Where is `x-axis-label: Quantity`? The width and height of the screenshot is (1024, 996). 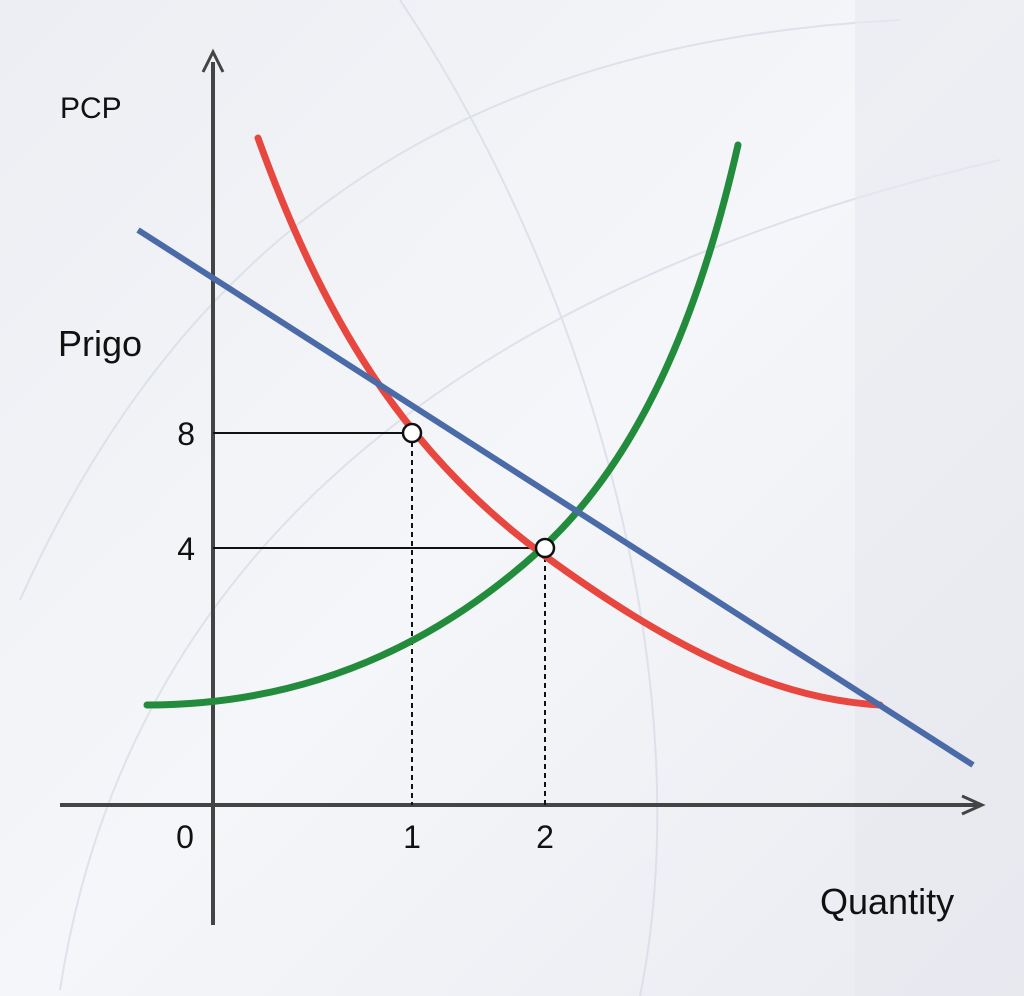
x-axis-label: Quantity is located at coordinates (887, 901).